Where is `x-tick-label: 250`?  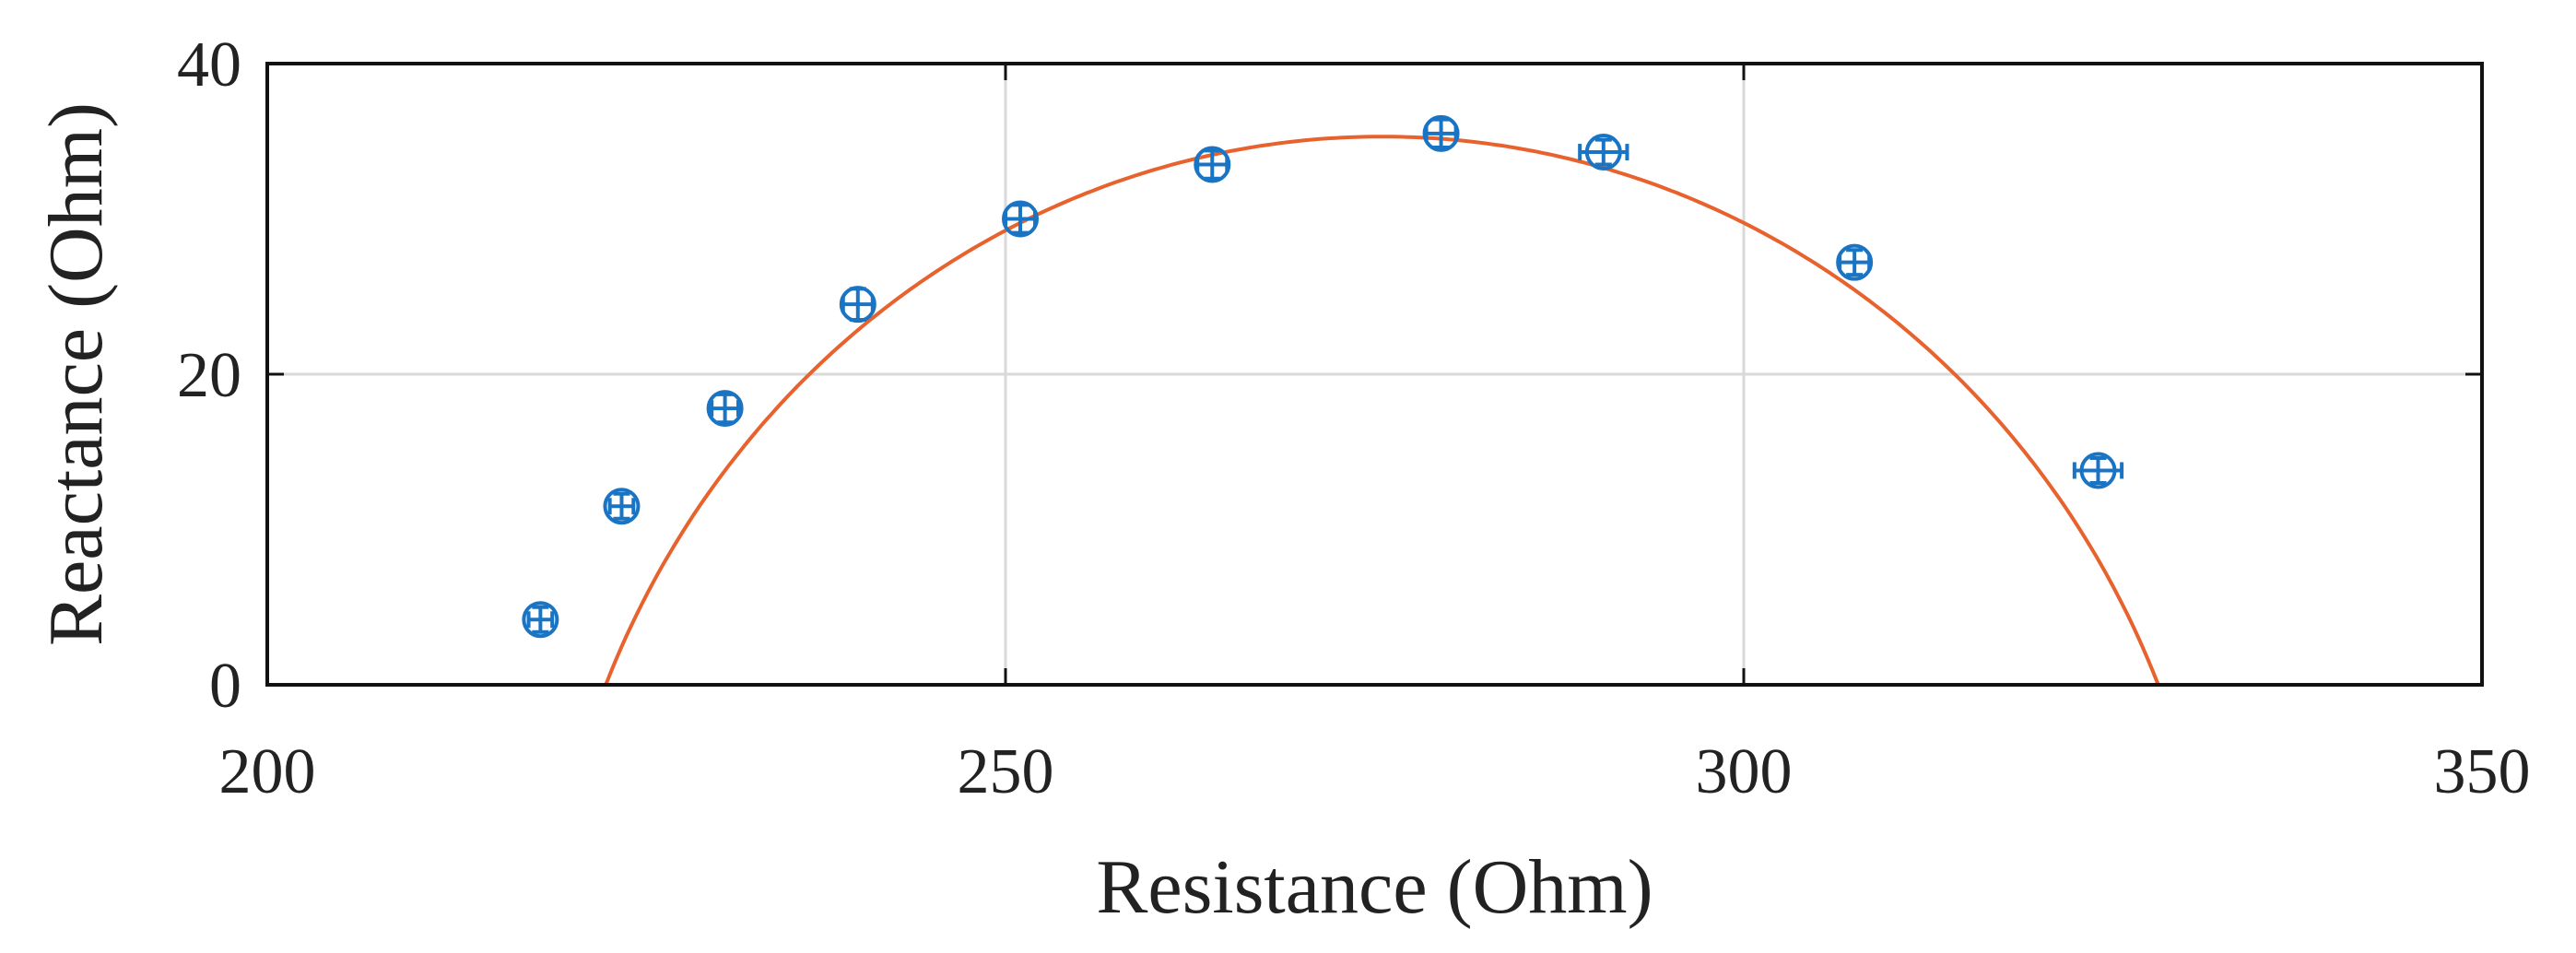 x-tick-label: 250 is located at coordinates (1006, 771).